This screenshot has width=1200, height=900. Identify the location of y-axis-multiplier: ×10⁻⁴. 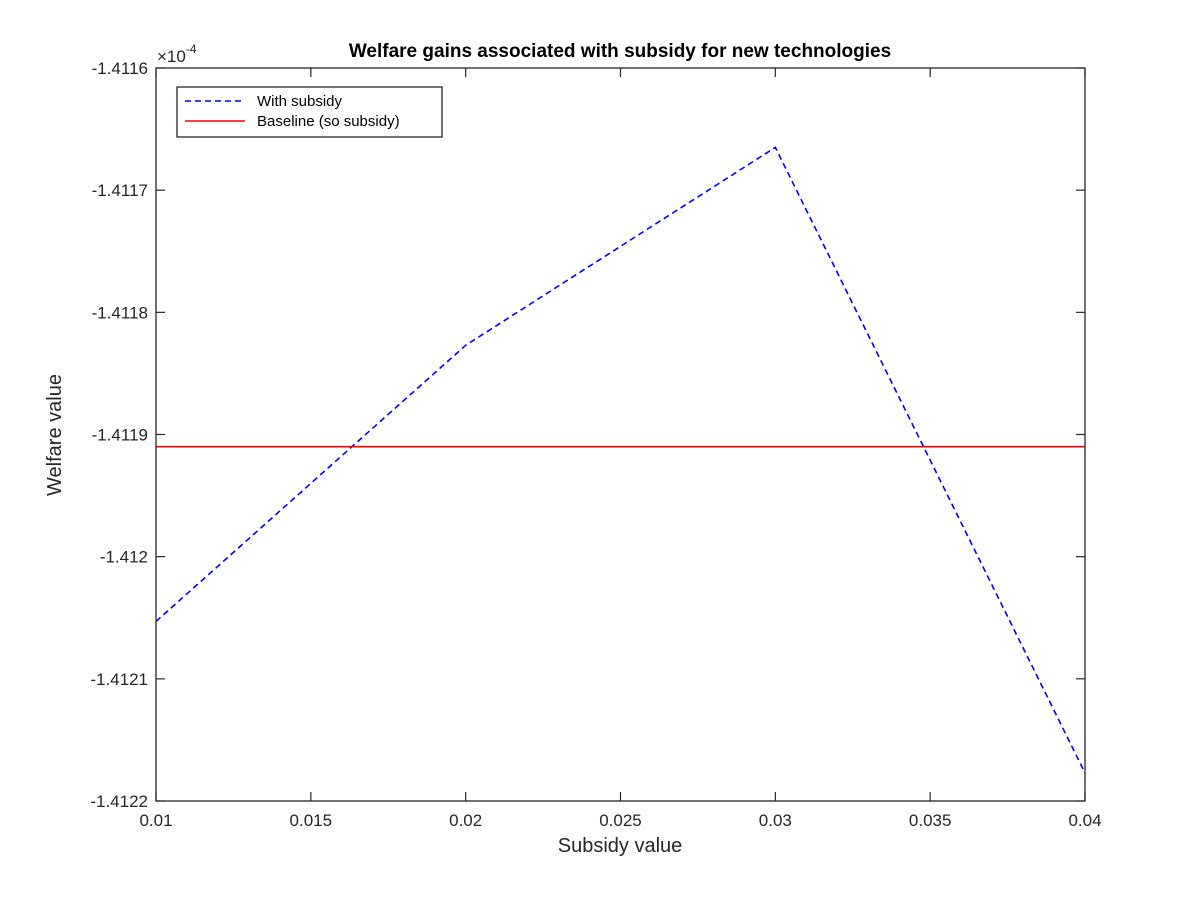
(177, 54).